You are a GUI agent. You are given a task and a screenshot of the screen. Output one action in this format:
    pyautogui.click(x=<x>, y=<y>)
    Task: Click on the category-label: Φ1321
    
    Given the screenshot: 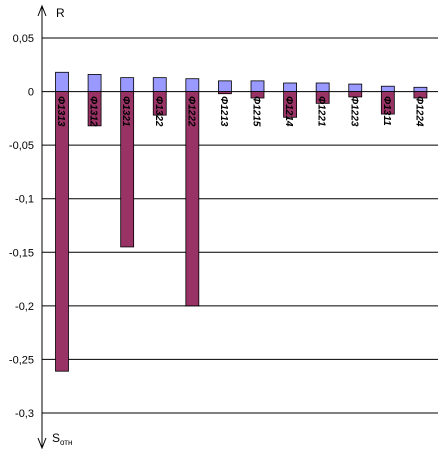 What is the action you would take?
    pyautogui.click(x=125, y=111)
    